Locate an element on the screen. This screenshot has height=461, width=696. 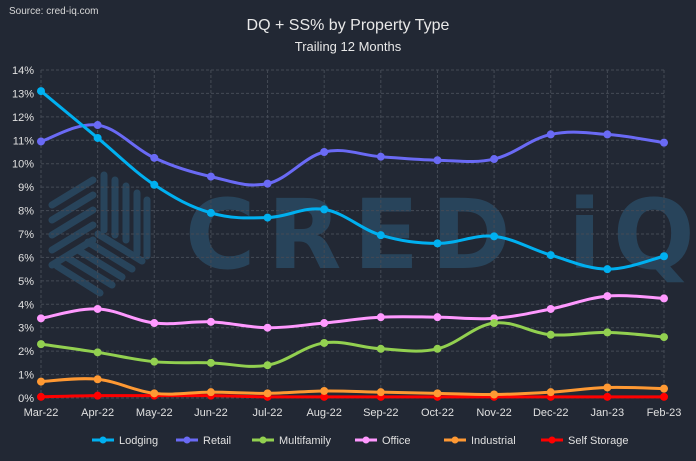
y-tick-label: 9% is located at coordinates (26, 188).